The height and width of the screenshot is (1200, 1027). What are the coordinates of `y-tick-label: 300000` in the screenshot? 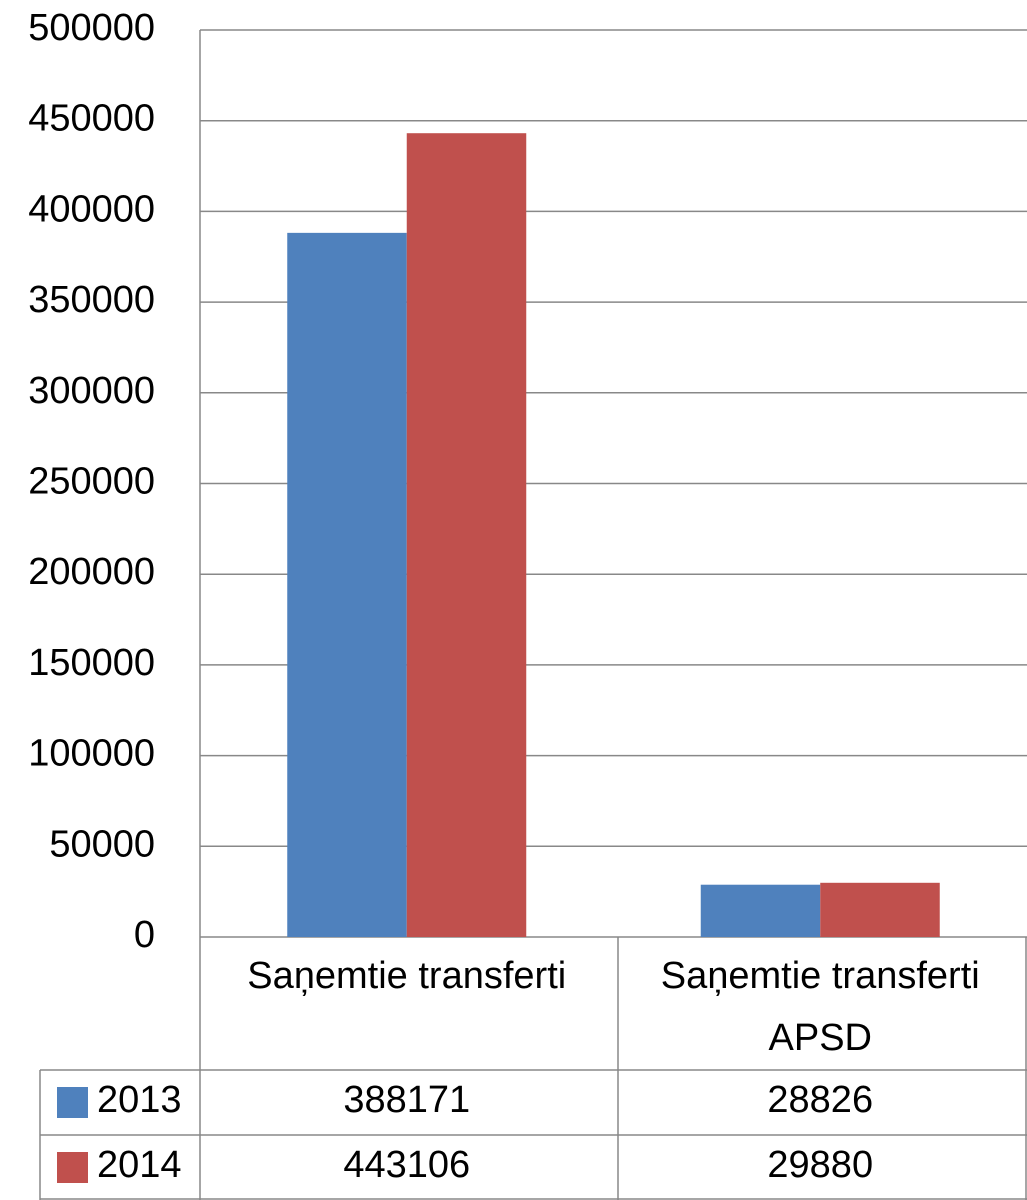 It's located at (91, 391).